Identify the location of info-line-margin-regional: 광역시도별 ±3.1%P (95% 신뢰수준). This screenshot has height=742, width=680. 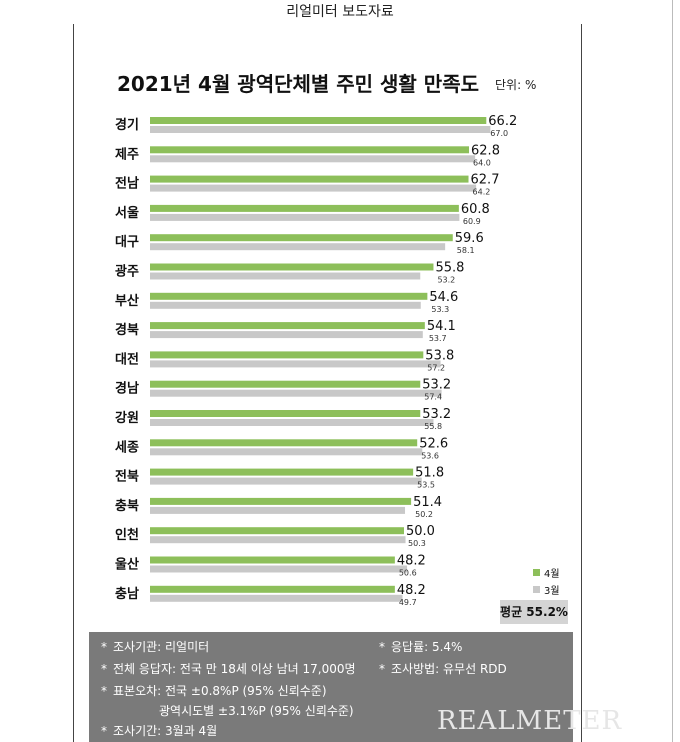
(256, 711).